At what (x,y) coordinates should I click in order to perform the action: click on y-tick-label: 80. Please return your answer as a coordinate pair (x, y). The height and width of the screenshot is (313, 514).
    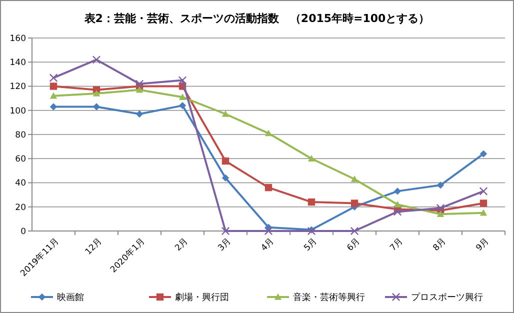
    Looking at the image, I should click on (20, 135).